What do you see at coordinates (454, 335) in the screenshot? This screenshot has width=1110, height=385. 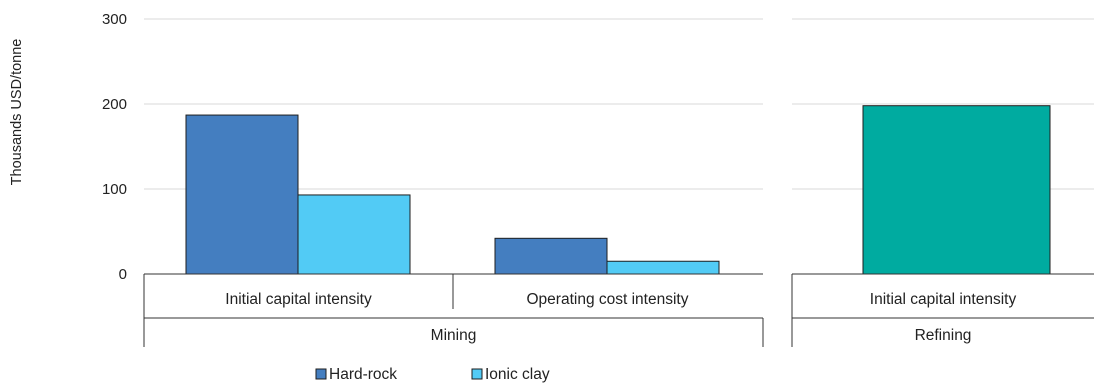 I see `group-label: Mining` at bounding box center [454, 335].